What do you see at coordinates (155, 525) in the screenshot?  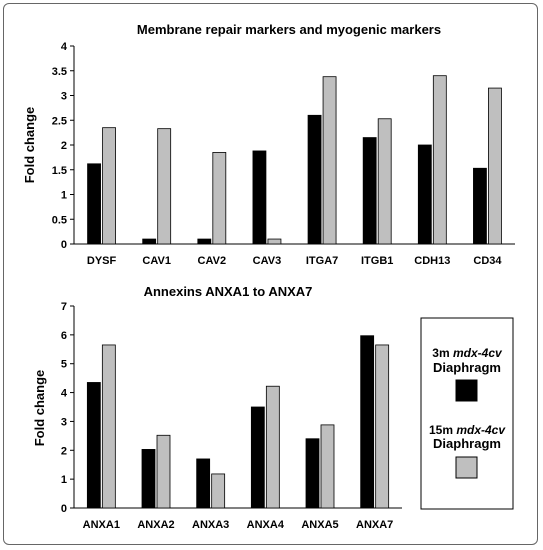 I see `x-tick-label: ANXA2` at bounding box center [155, 525].